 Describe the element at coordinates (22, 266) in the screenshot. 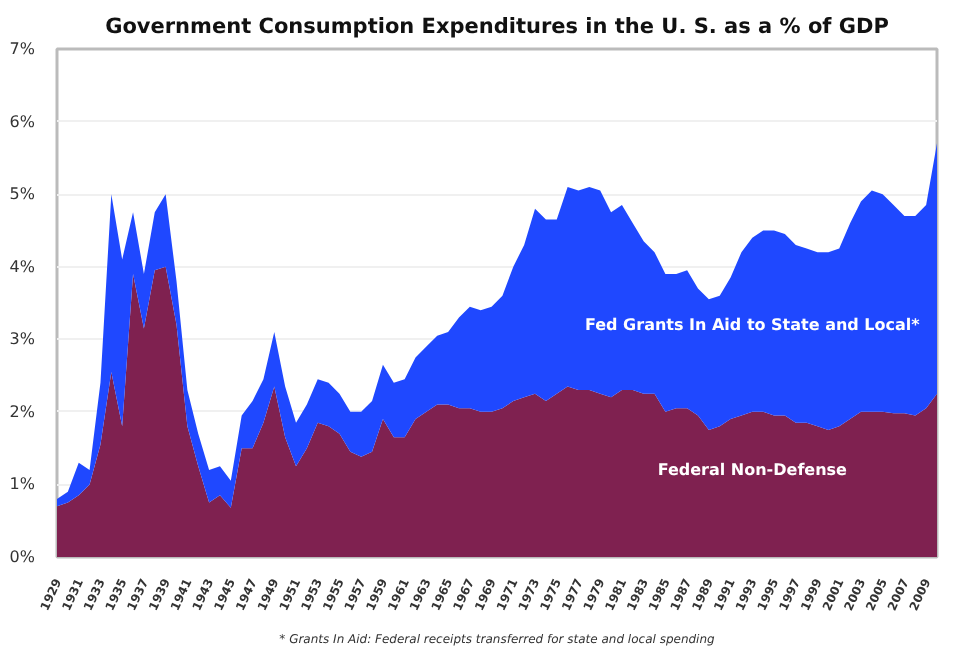

I see `y-tick-label: 4%` at that location.